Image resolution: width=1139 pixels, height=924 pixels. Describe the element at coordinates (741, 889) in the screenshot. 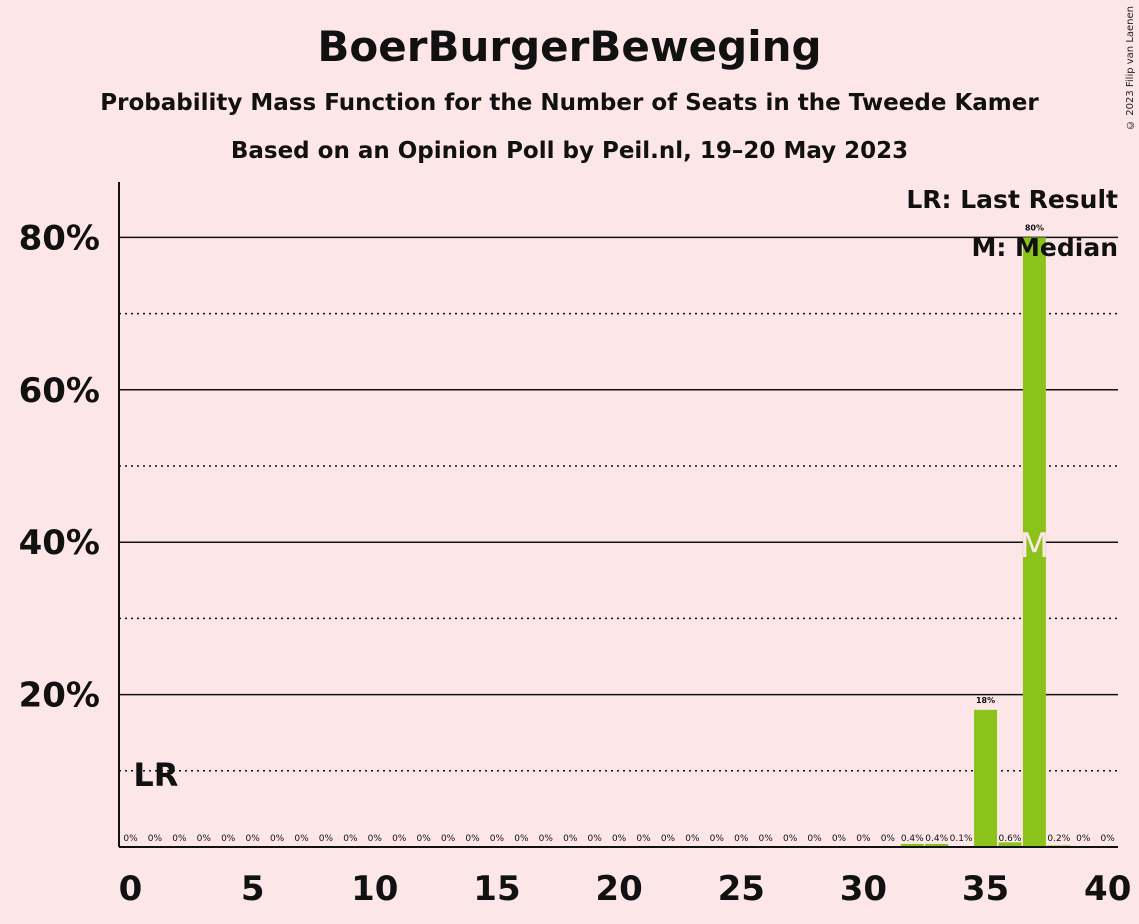

I see `x-tick-label: 25` at that location.